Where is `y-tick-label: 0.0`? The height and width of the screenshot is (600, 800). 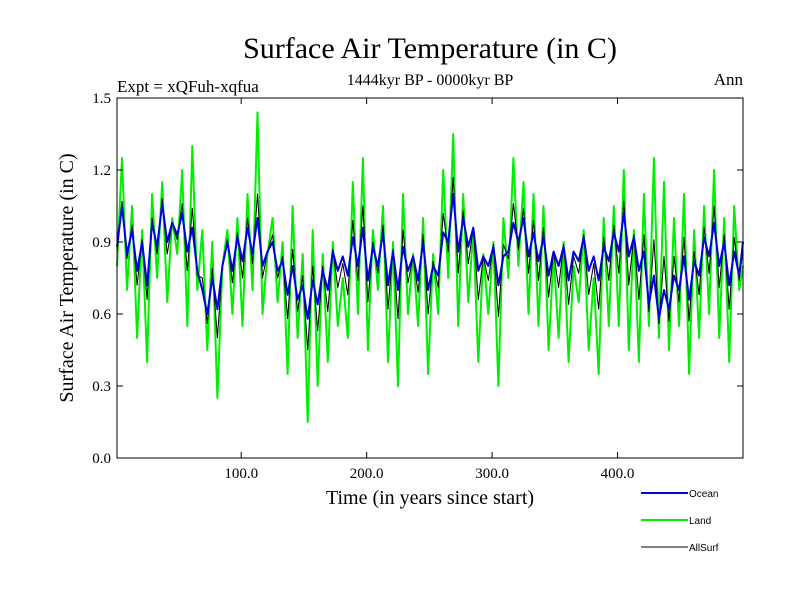 y-tick-label: 0.0 is located at coordinates (101, 459).